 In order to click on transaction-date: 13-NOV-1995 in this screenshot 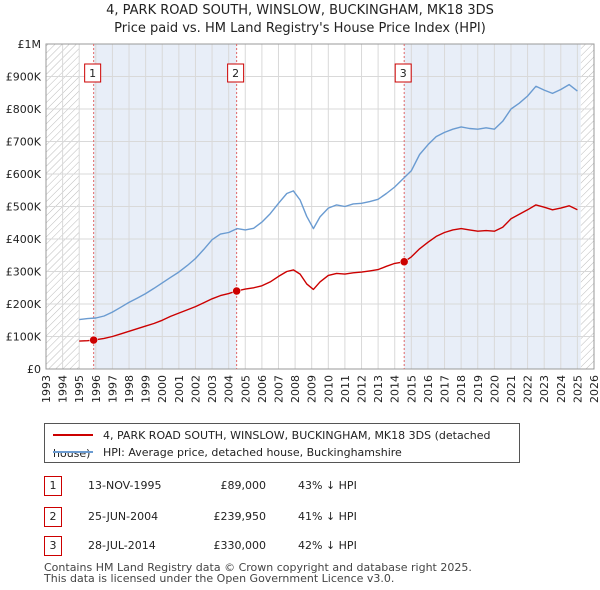, I will do `click(125, 485)`.